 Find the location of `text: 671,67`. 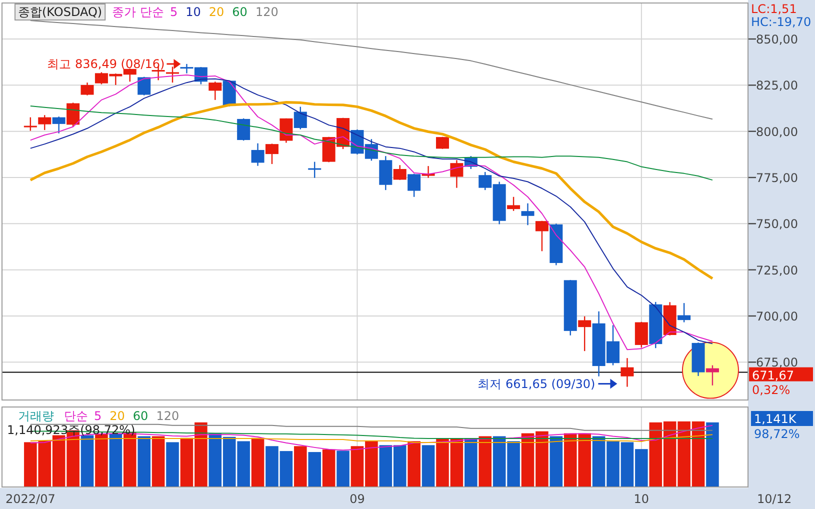

text: 671,67 is located at coordinates (773, 375).